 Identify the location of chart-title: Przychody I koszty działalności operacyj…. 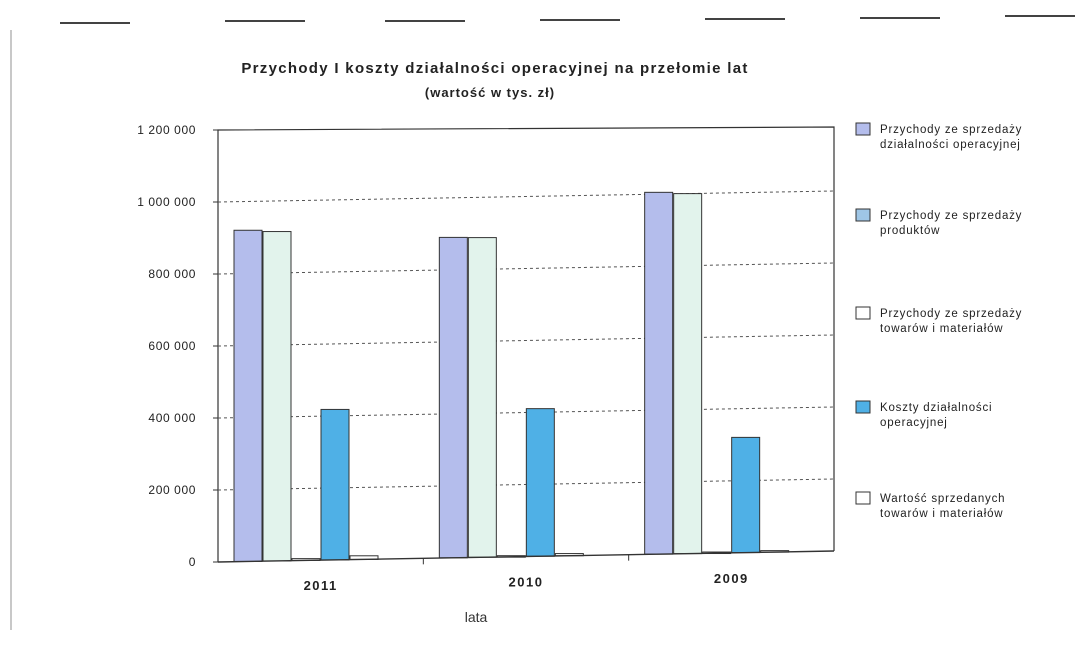
(494, 68).